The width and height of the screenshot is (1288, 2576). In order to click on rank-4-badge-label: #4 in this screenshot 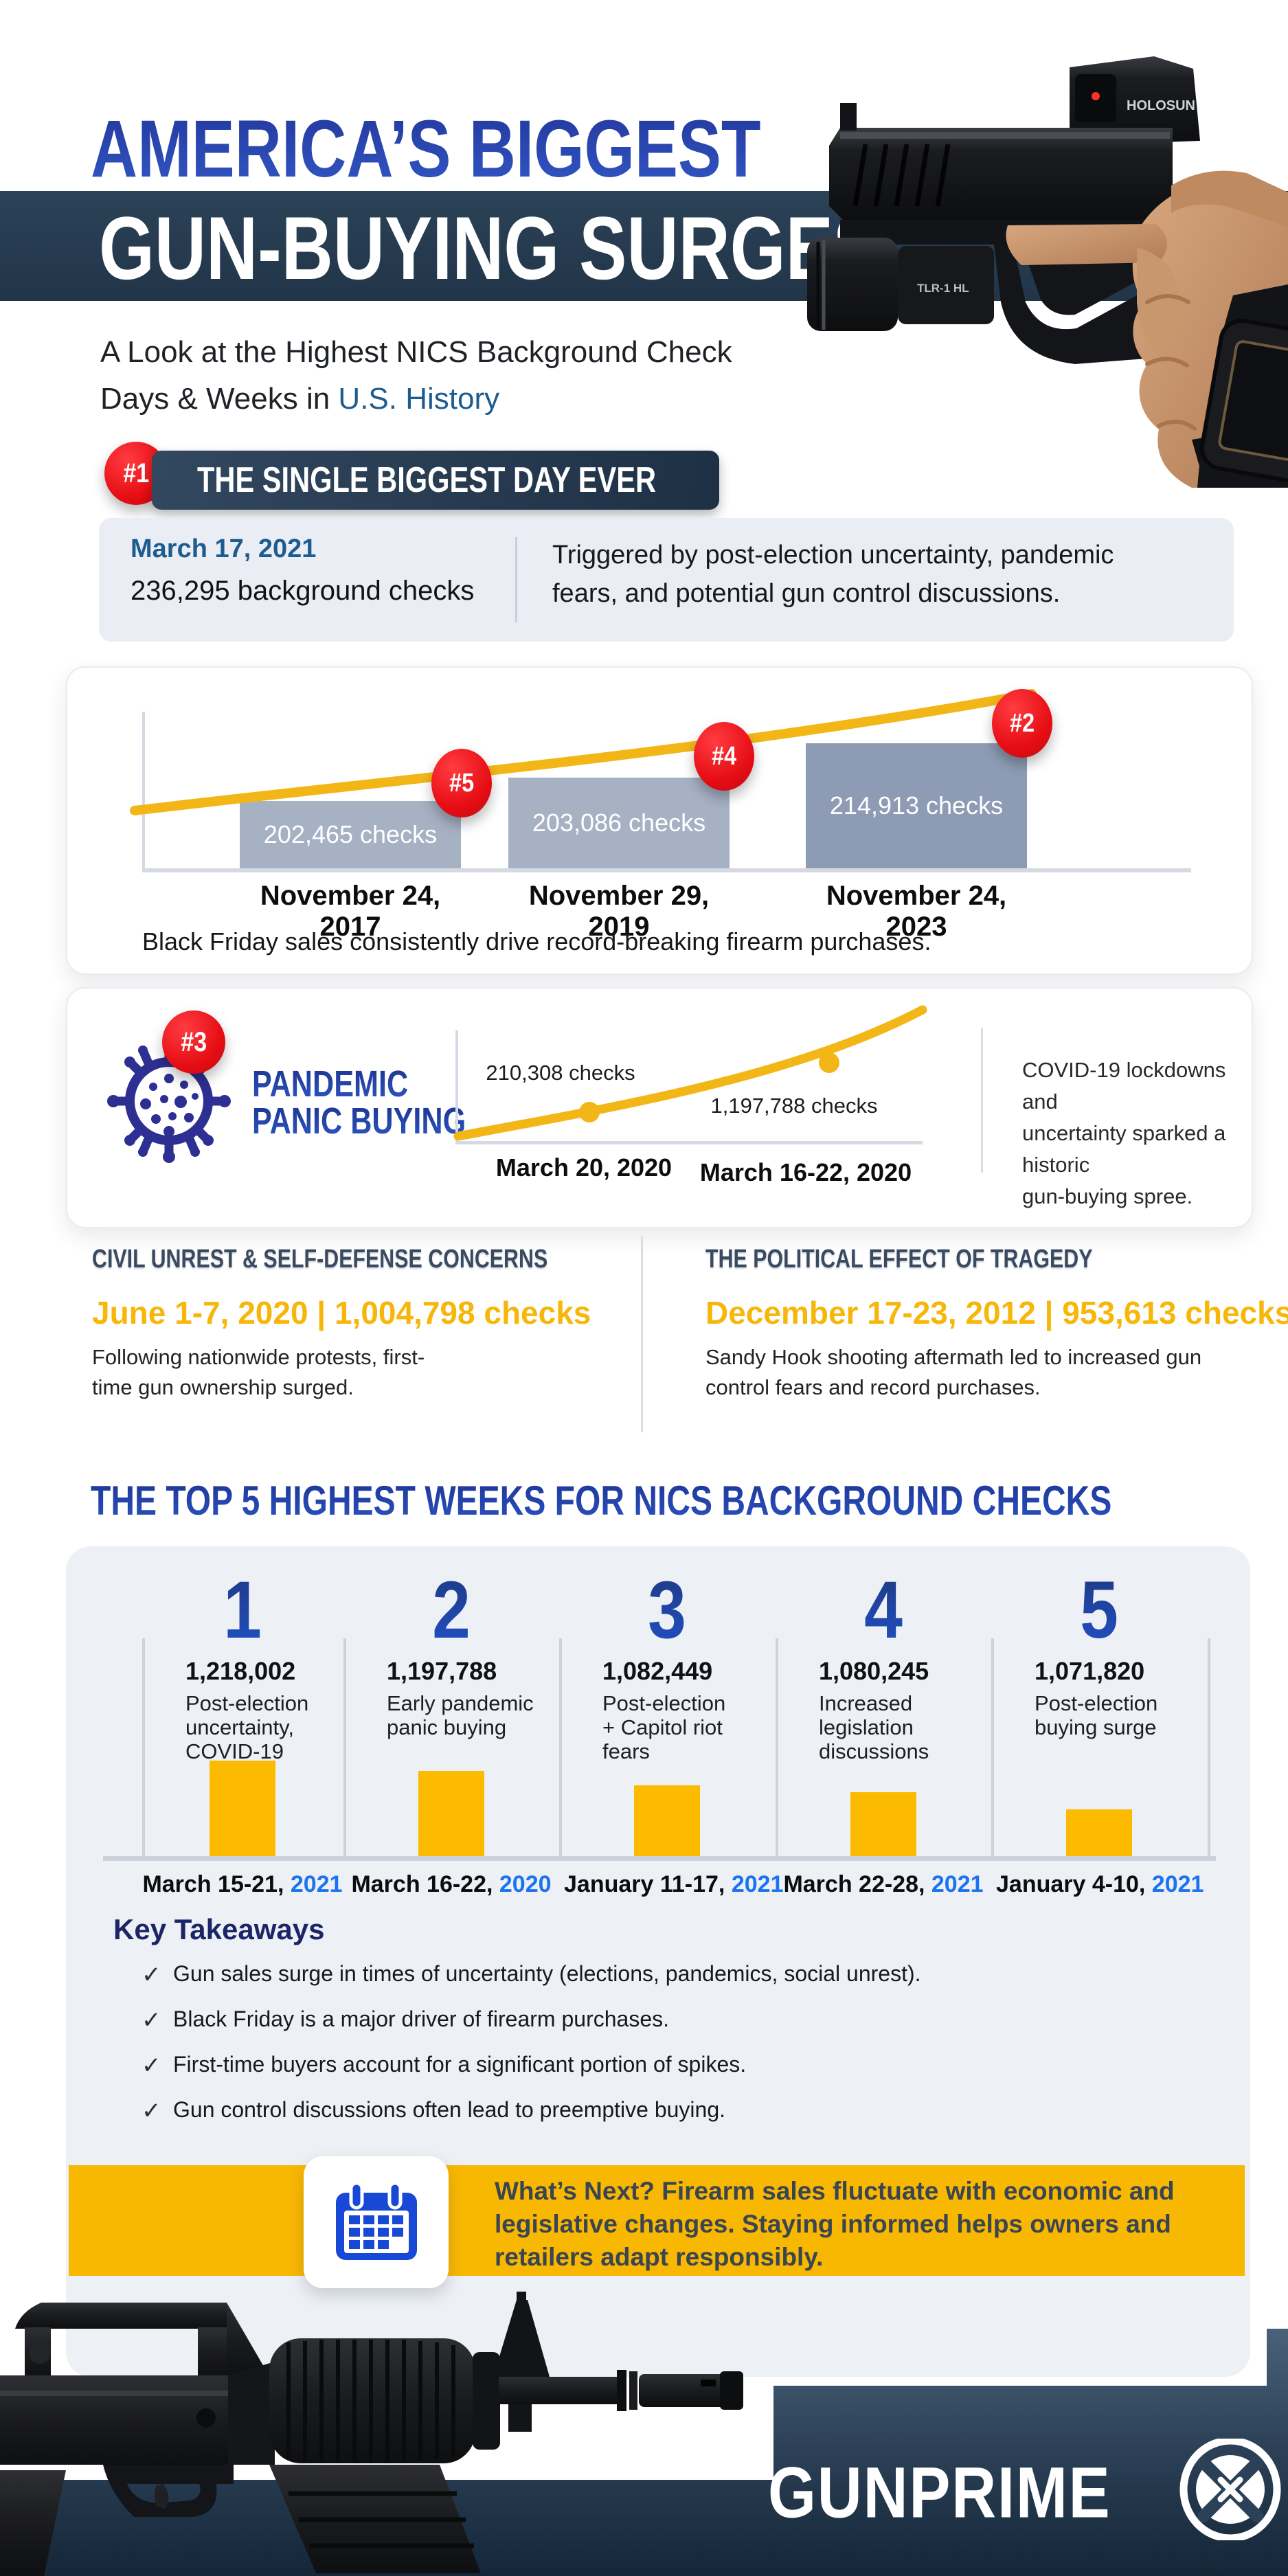, I will do `click(724, 756)`.